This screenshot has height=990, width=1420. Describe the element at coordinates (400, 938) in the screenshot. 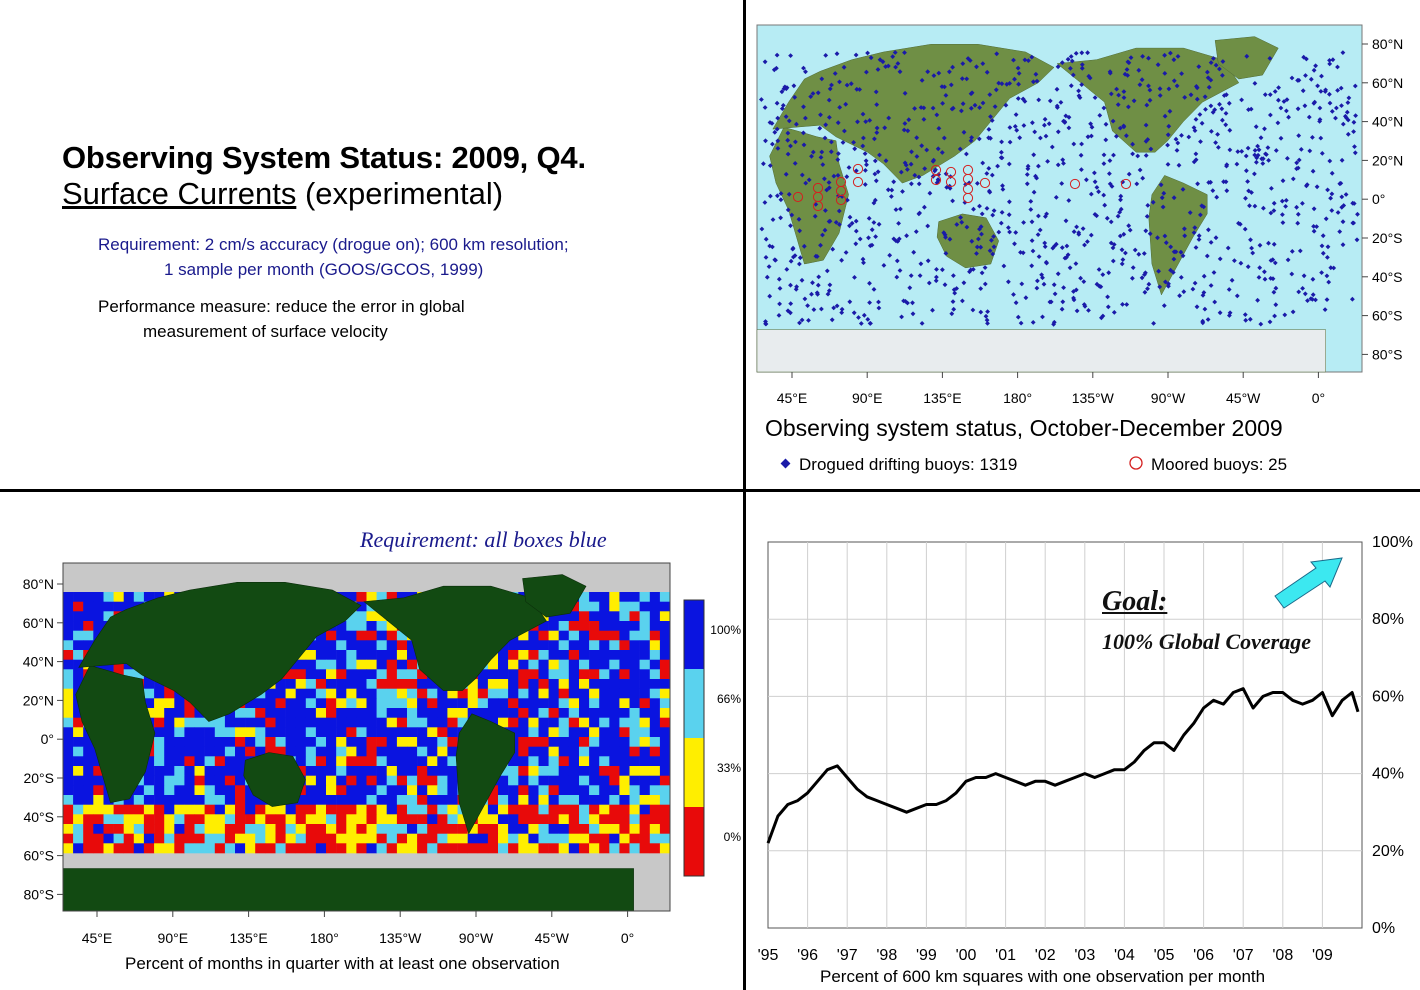

I see `coverage-lon-label: 135°W` at that location.